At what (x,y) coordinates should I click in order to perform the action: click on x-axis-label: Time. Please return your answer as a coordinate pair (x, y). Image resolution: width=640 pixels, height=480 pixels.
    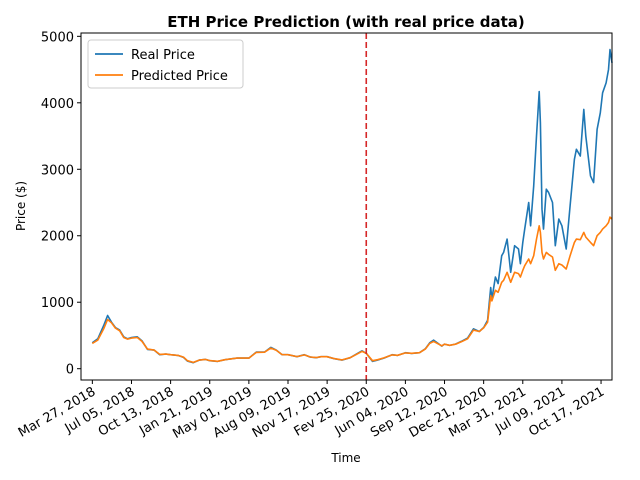
    Looking at the image, I should click on (345, 458).